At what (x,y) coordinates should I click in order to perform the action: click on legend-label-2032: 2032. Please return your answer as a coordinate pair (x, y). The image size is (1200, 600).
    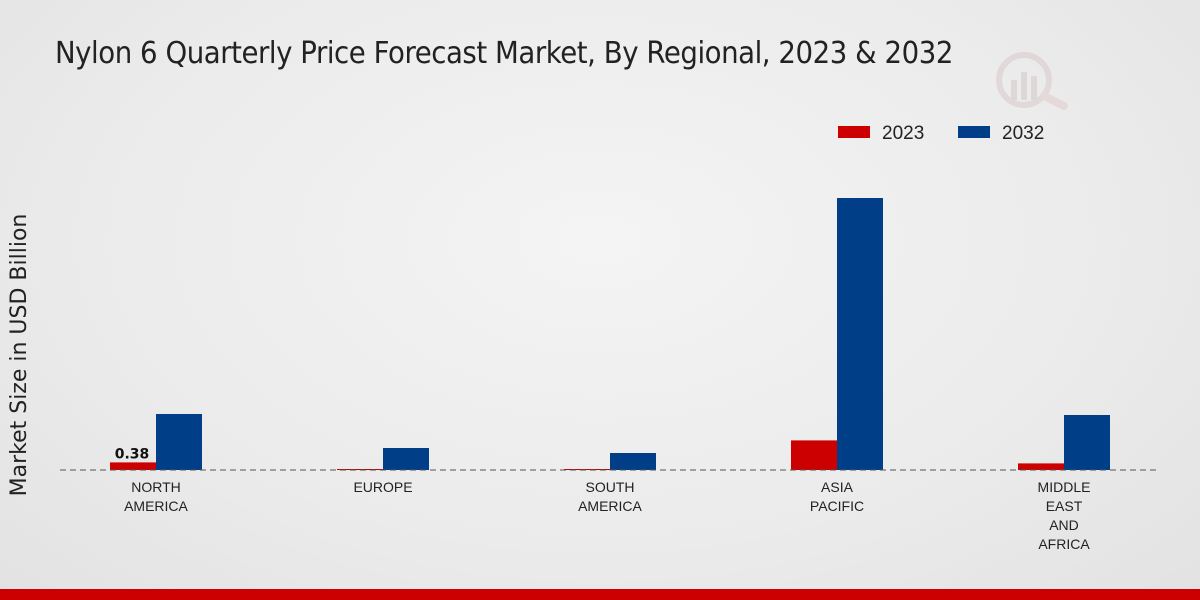
    Looking at the image, I should click on (1023, 133).